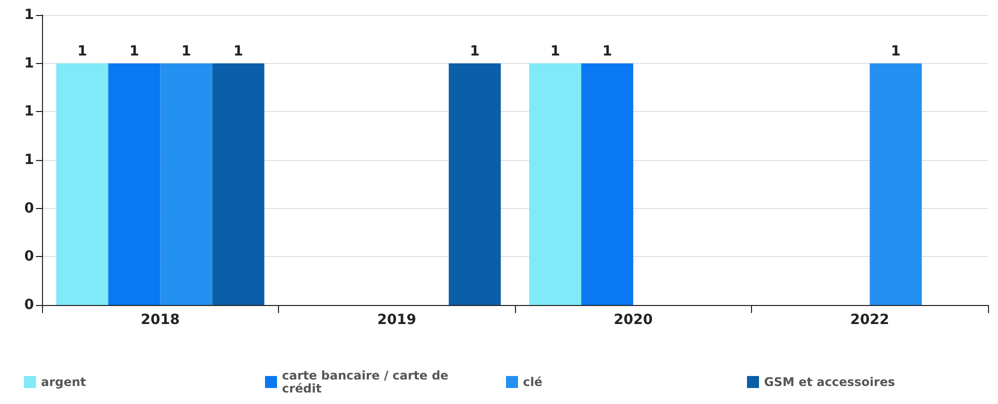 The height and width of the screenshot is (404, 998). I want to click on legend-label: argent, so click(63, 382).